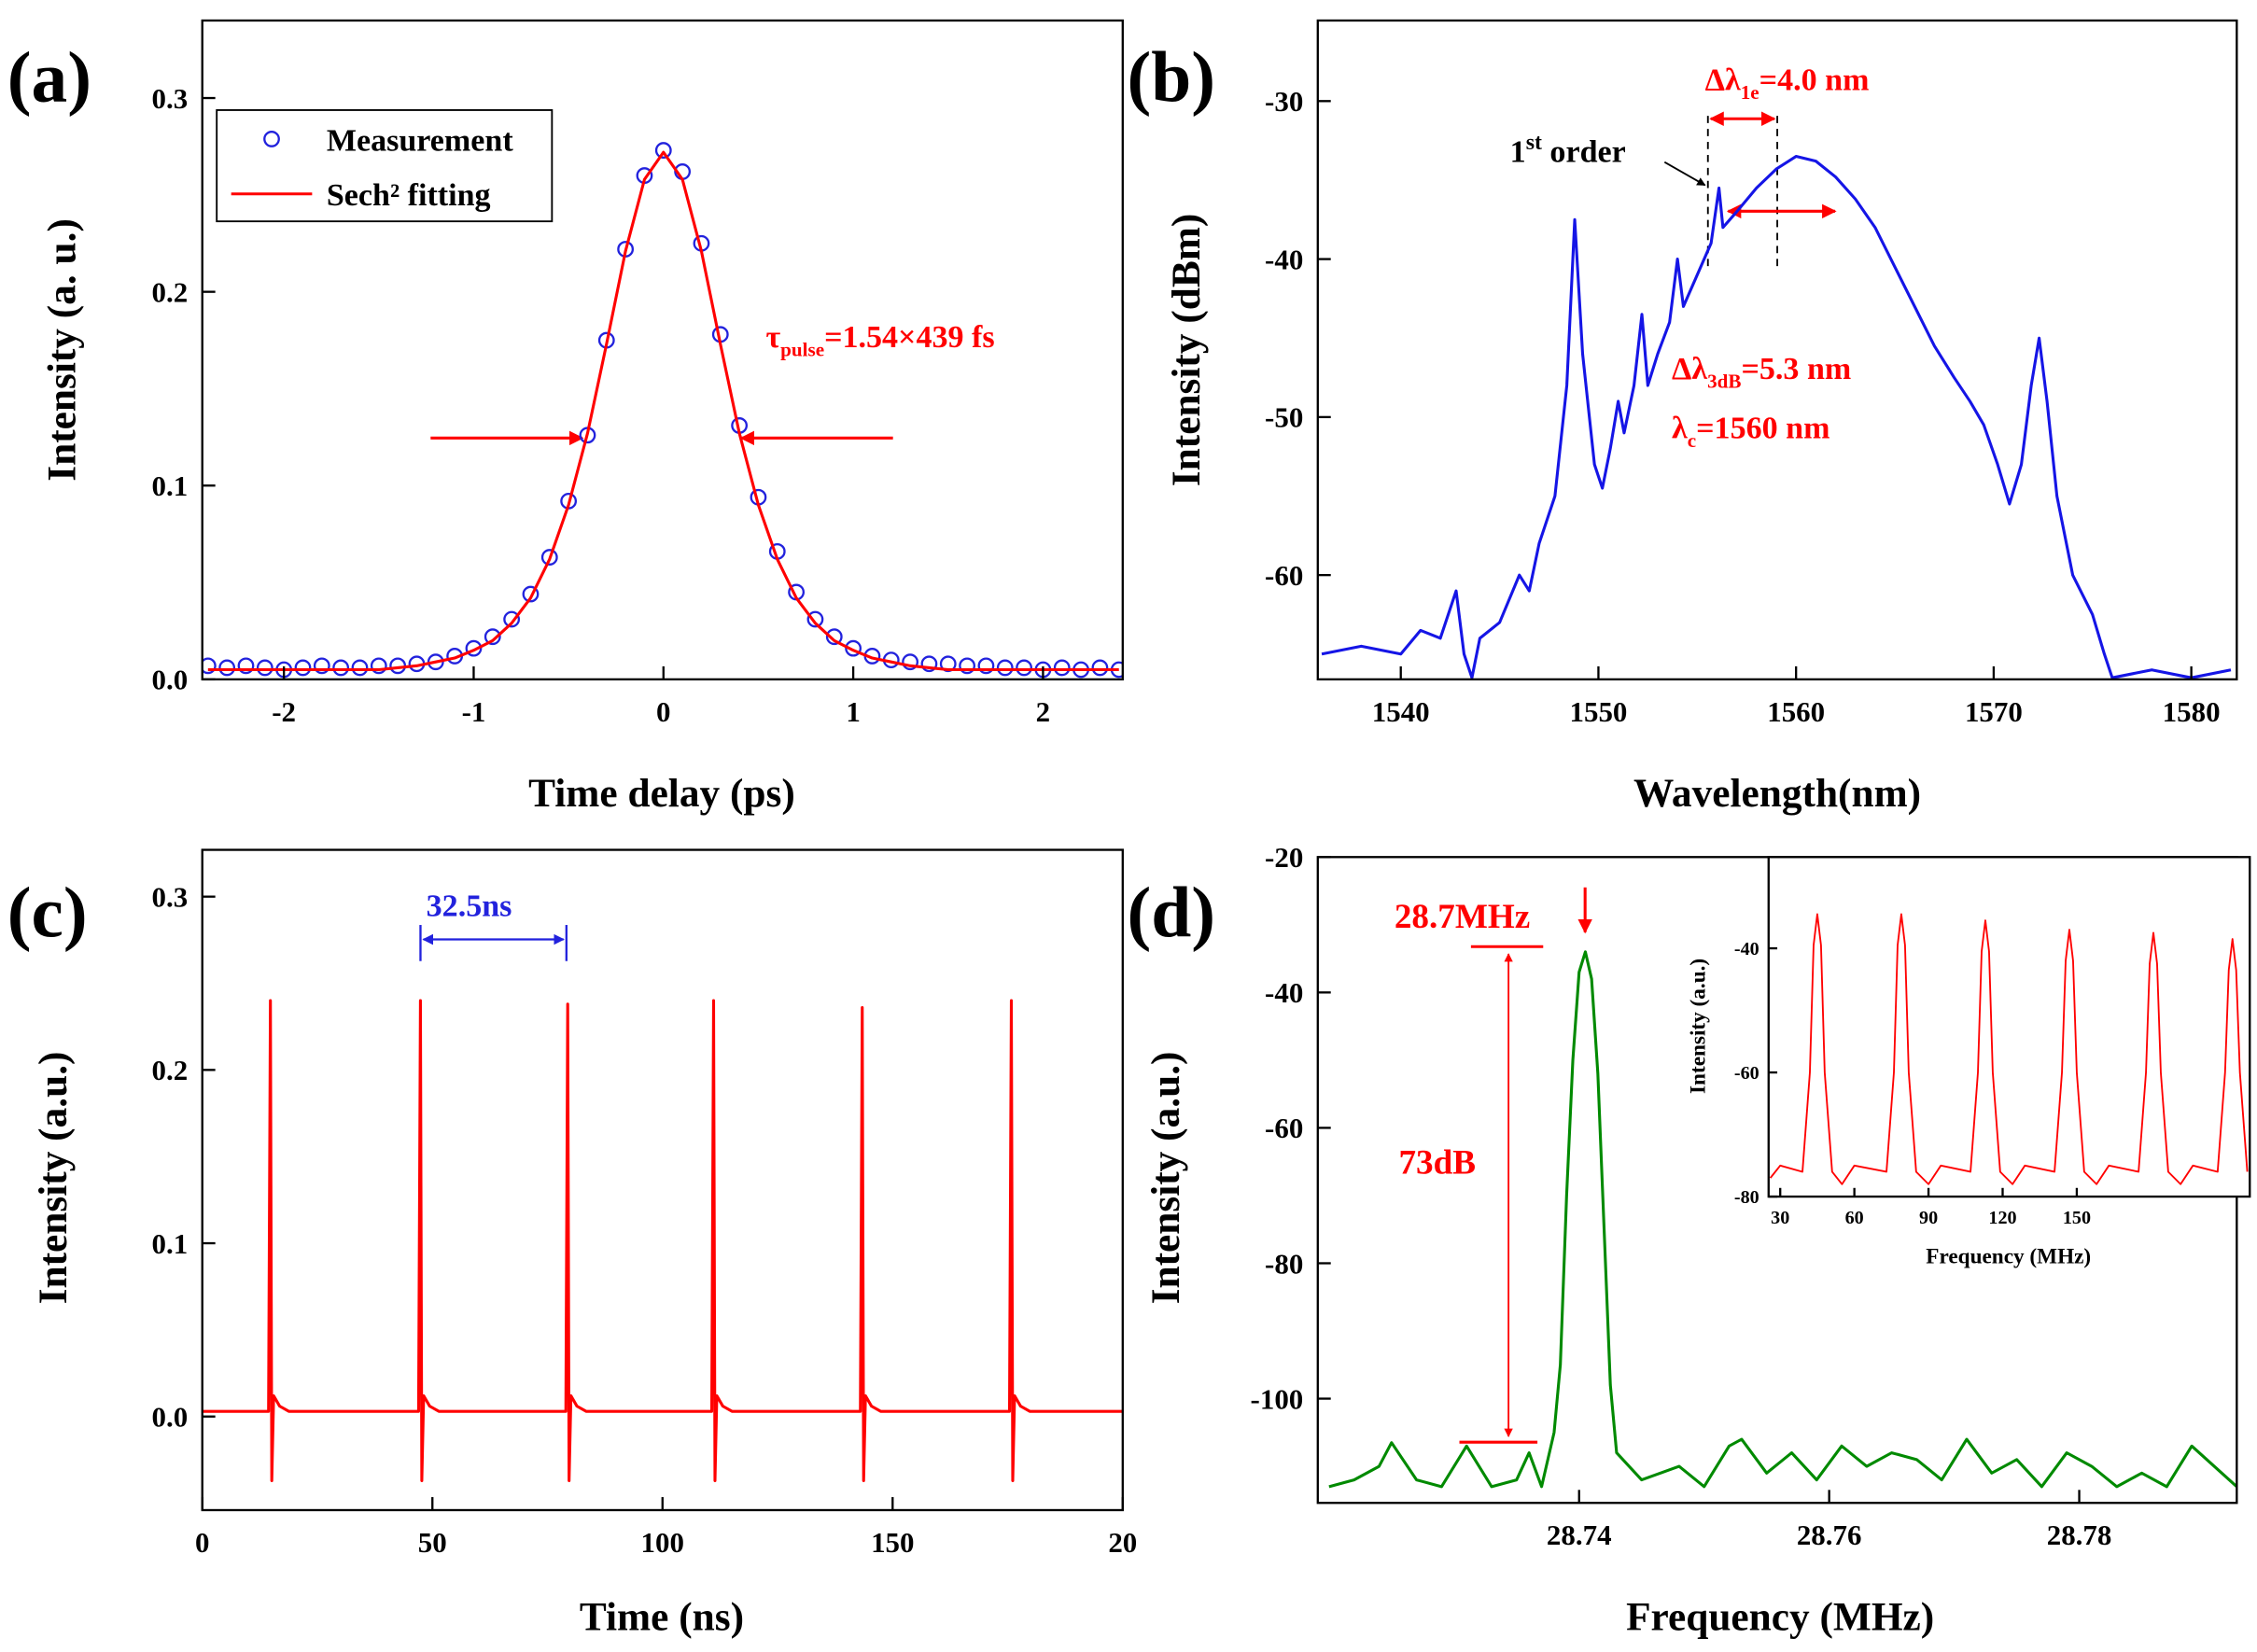 Image resolution: width=2257 pixels, height=1652 pixels. Describe the element at coordinates (1401, 711) in the screenshot. I see `x-tick-label: 1540` at that location.